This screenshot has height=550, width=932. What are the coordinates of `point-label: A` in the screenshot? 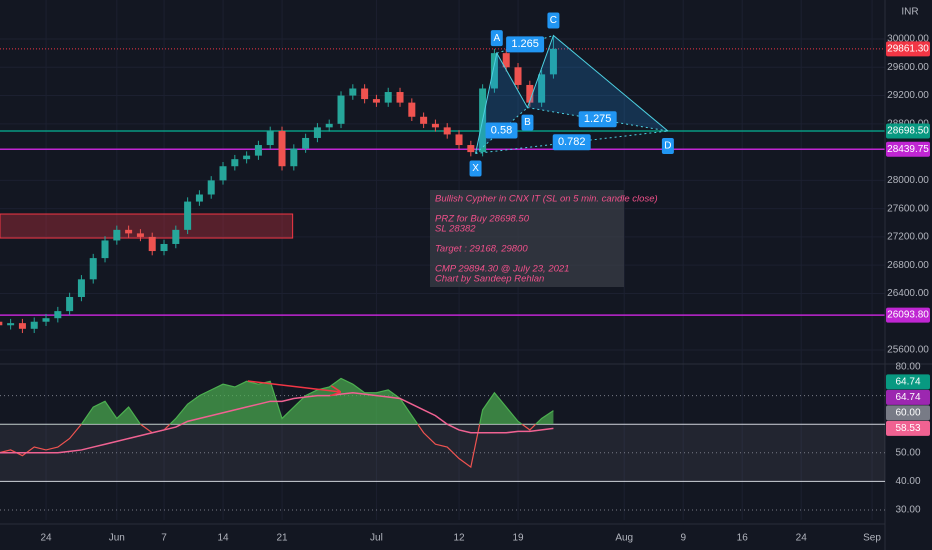 It's located at (496, 38).